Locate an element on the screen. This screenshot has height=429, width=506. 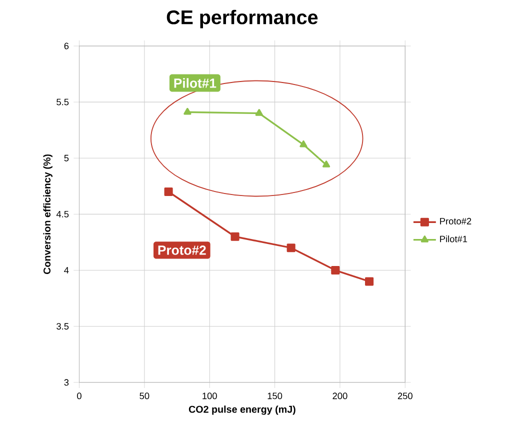
x-tick-label: 100 is located at coordinates (209, 396).